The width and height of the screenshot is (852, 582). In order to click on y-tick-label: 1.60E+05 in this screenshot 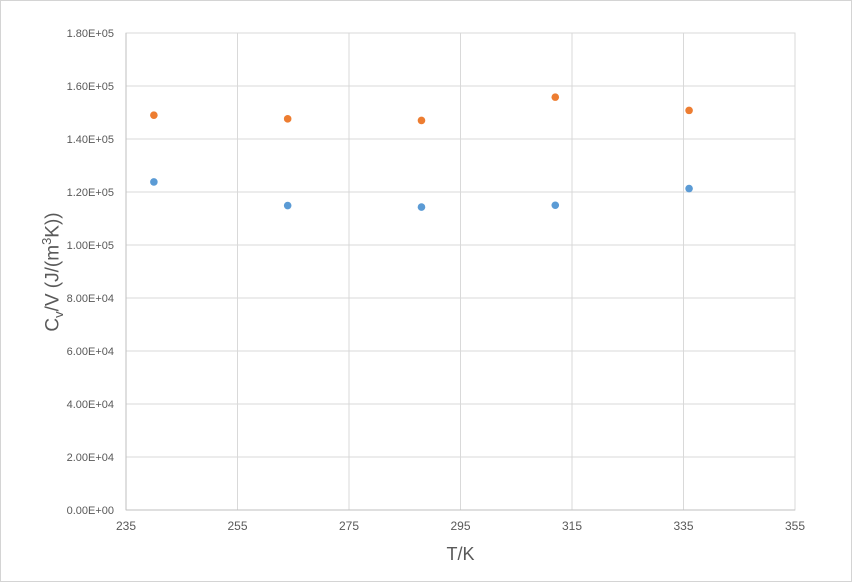, I will do `click(90, 87)`.